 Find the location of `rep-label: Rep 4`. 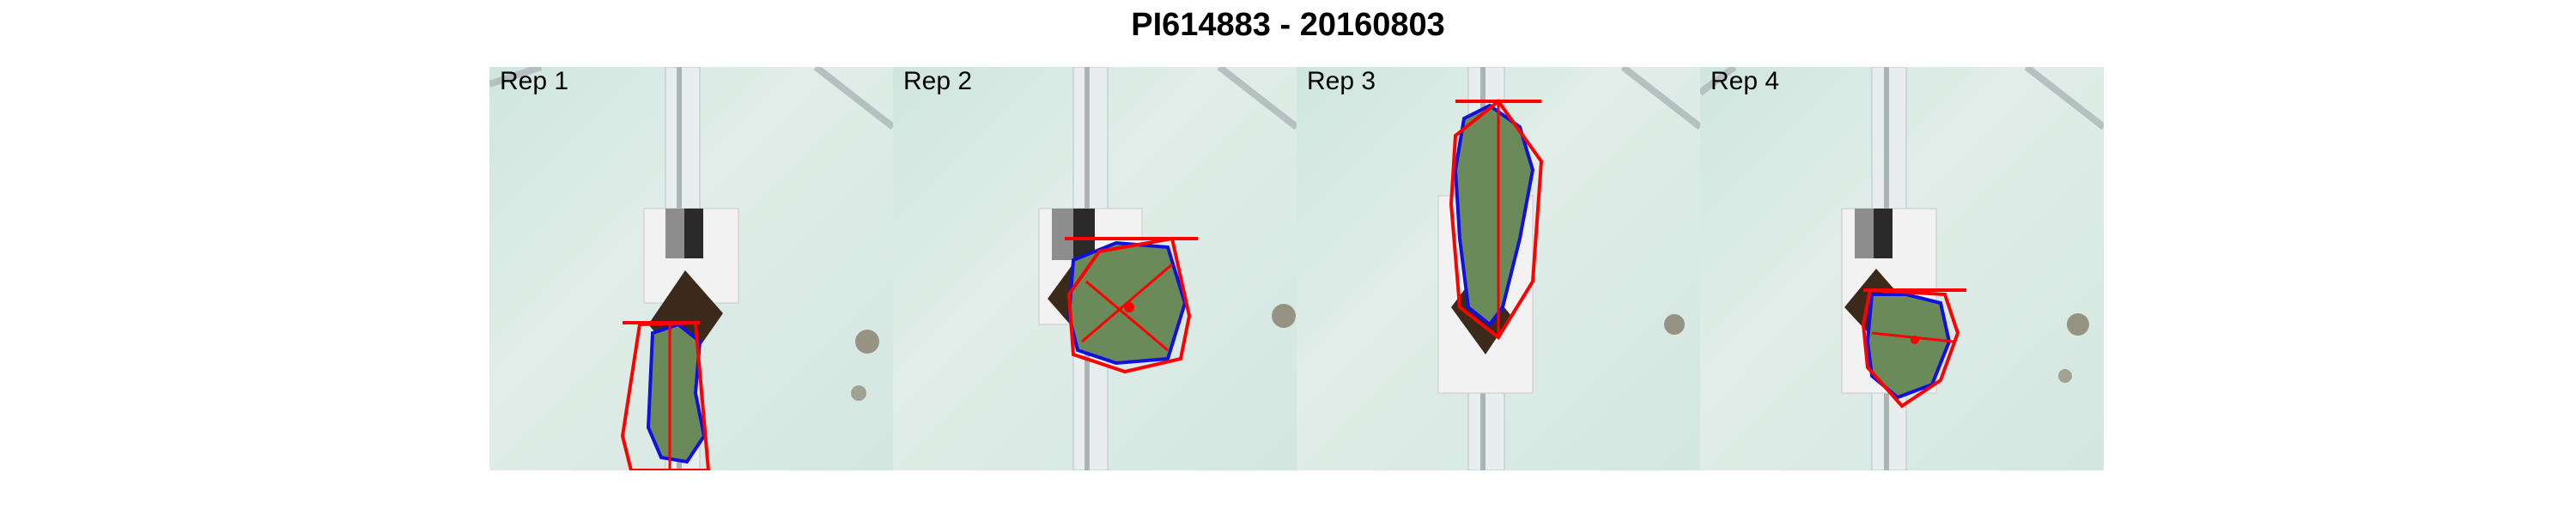

rep-label: Rep 4 is located at coordinates (1745, 81).